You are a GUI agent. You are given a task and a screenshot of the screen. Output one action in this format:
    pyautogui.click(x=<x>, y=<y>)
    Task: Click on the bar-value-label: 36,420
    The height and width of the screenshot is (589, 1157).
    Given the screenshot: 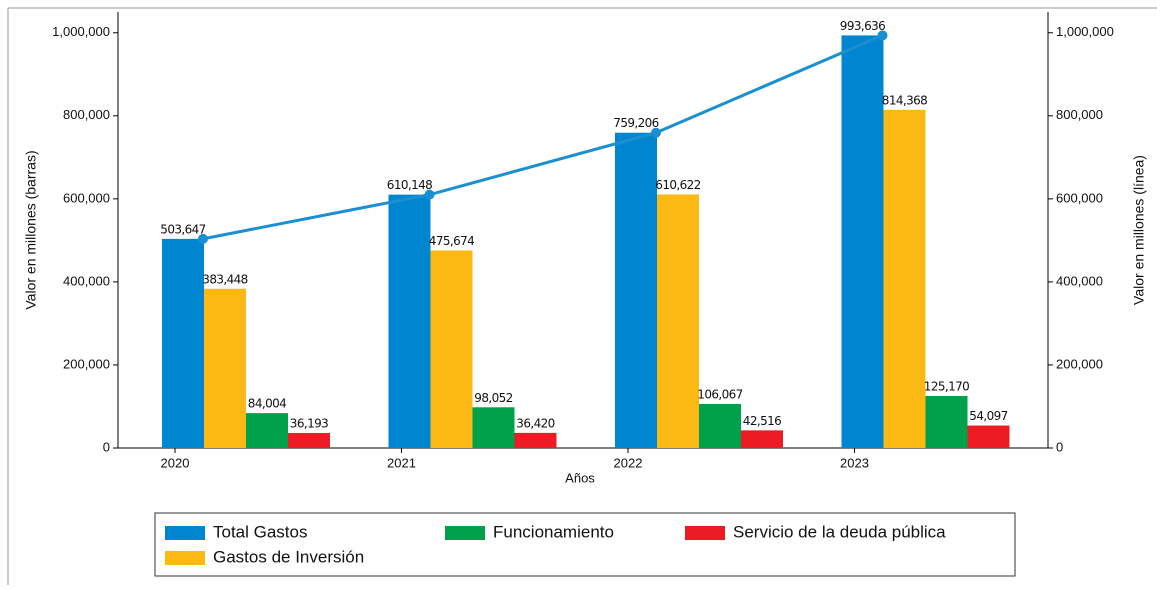 What is the action you would take?
    pyautogui.click(x=535, y=423)
    